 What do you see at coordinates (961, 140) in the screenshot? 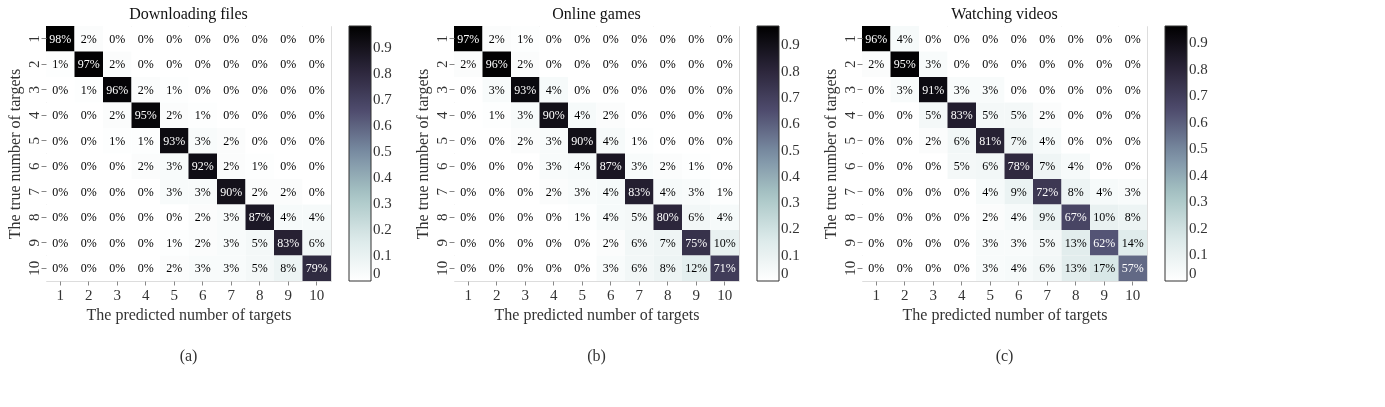
I see `data-label: 6%` at bounding box center [961, 140].